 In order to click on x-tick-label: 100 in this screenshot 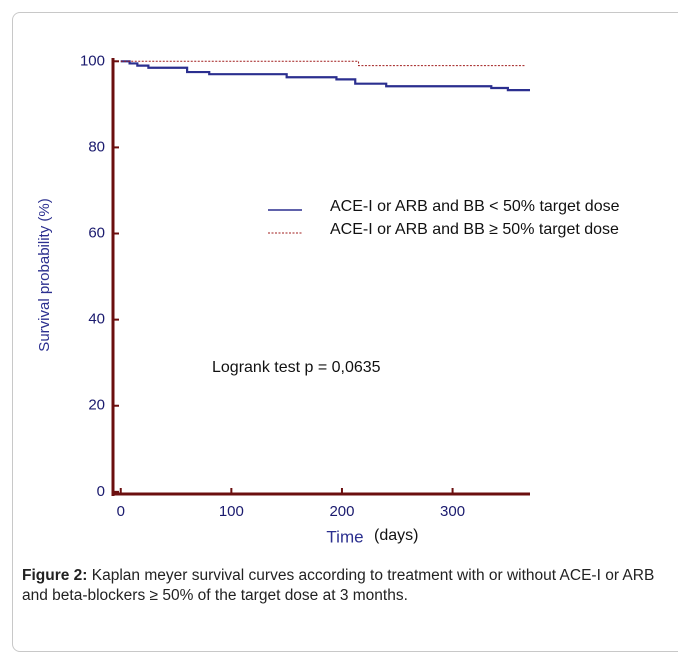, I will do `click(231, 511)`.